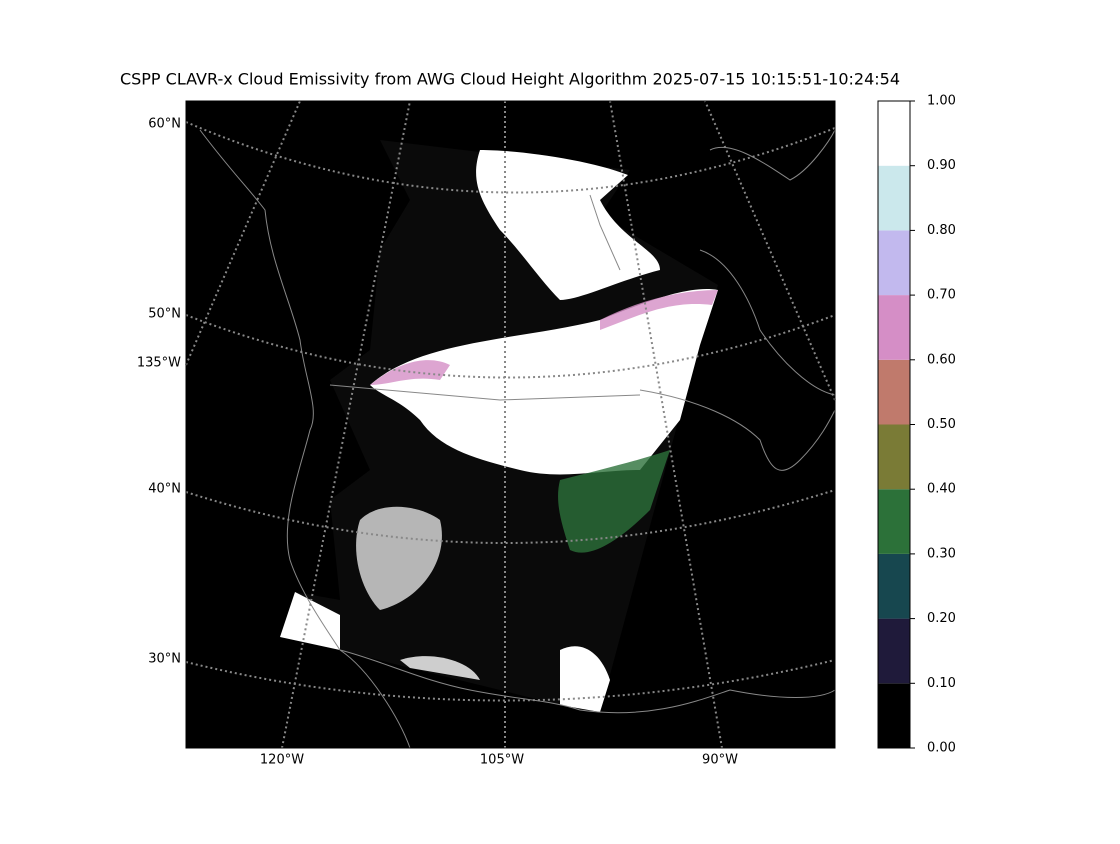  I want to click on colorbar-tick-label: 0.60, so click(941, 359).